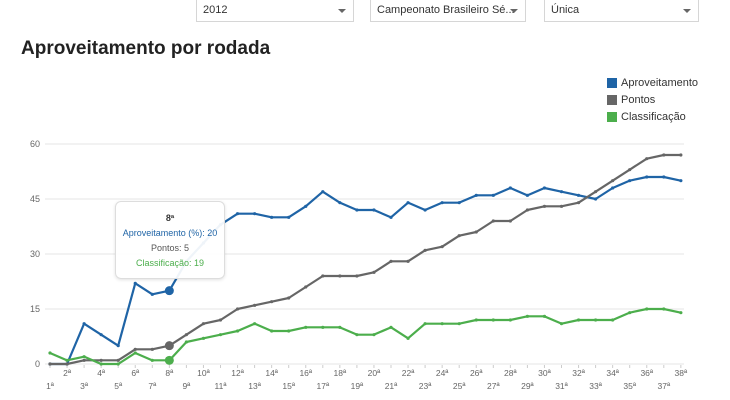  Describe the element at coordinates (118, 386) in the screenshot. I see `x-tick-label: 5ª` at that location.